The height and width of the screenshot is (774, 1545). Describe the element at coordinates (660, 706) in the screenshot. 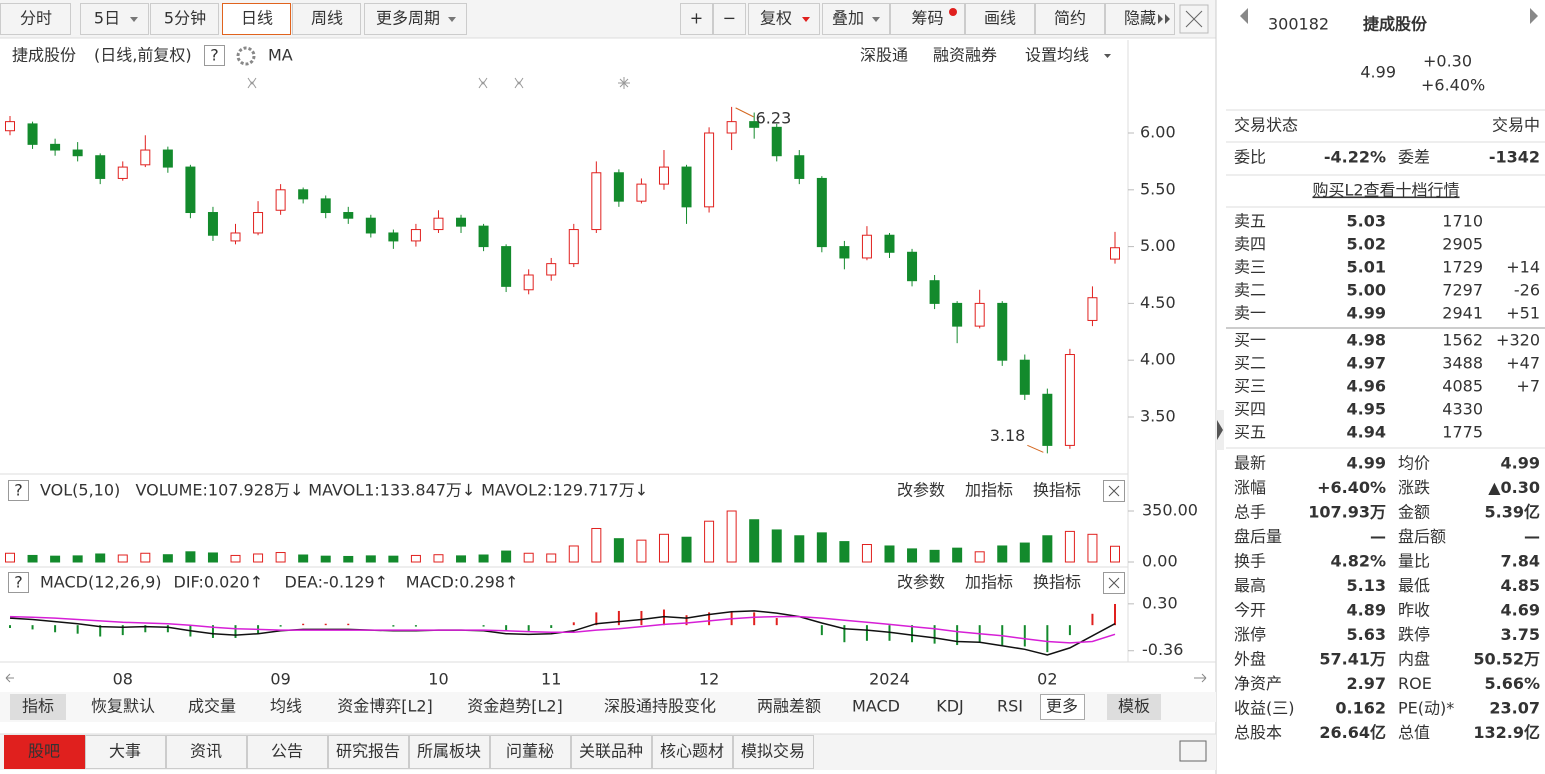

I see `indicator-tab: 深股通持股变化` at that location.